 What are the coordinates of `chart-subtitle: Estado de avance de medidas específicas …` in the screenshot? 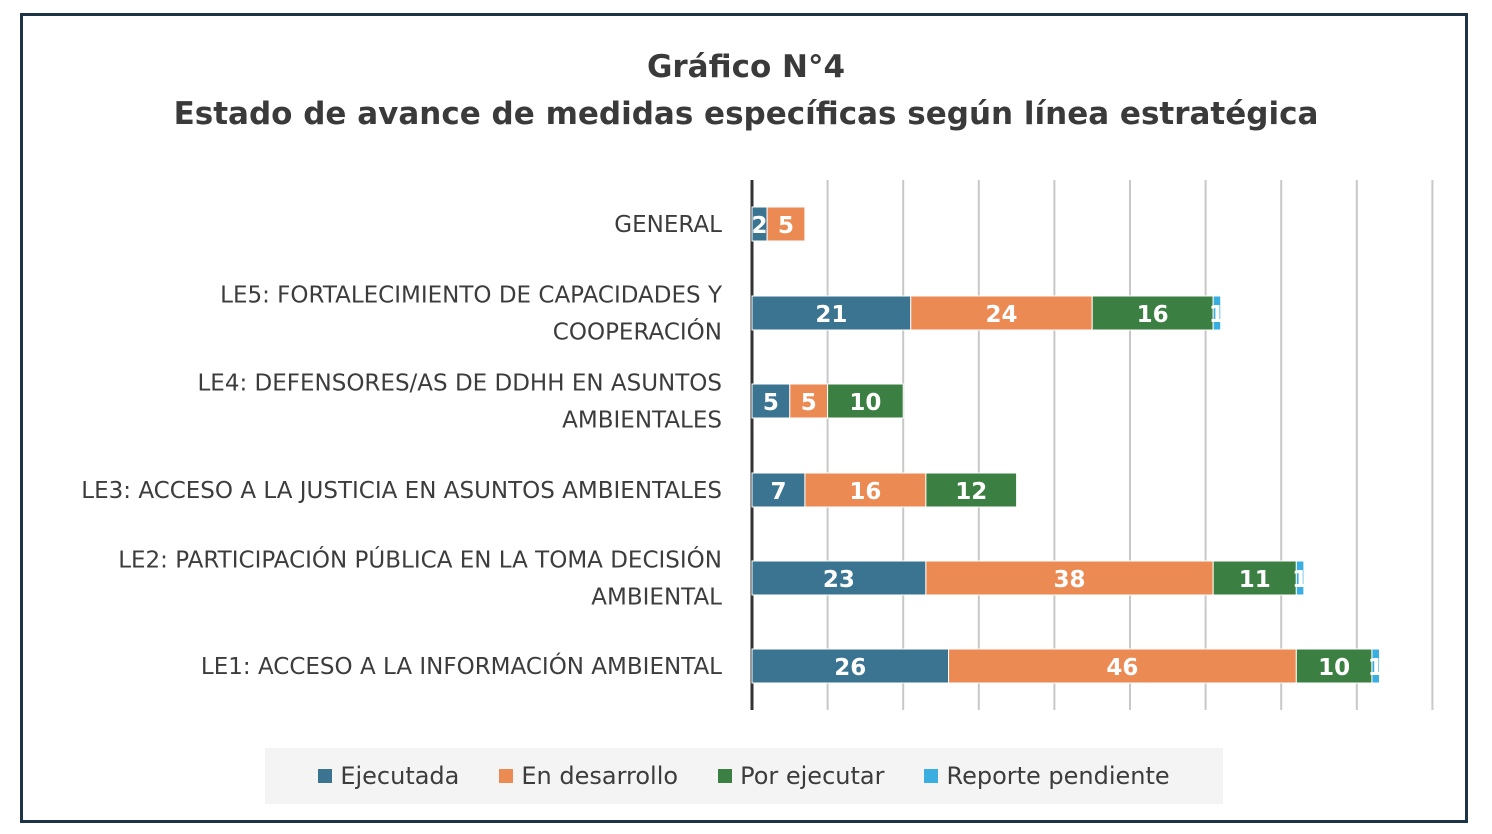 It's located at (746, 114).